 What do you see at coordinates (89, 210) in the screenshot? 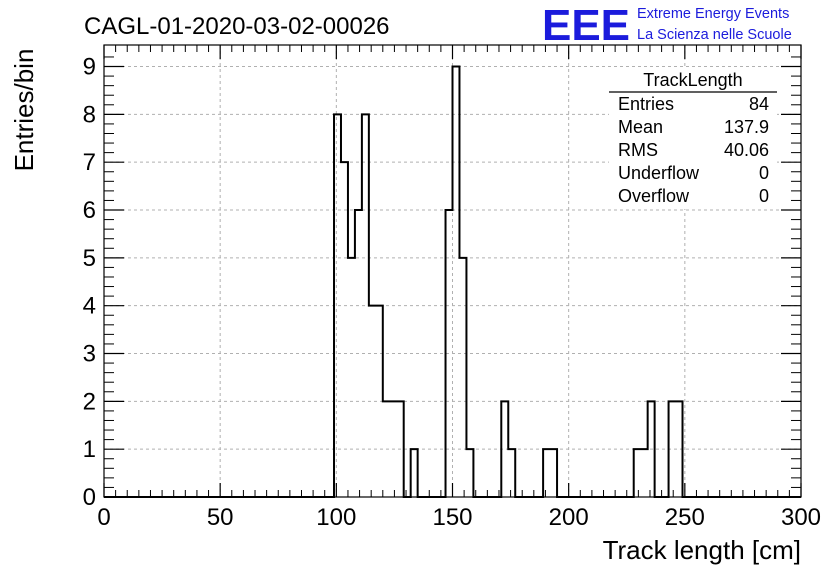
I see `y-tick-label: 6` at bounding box center [89, 210].